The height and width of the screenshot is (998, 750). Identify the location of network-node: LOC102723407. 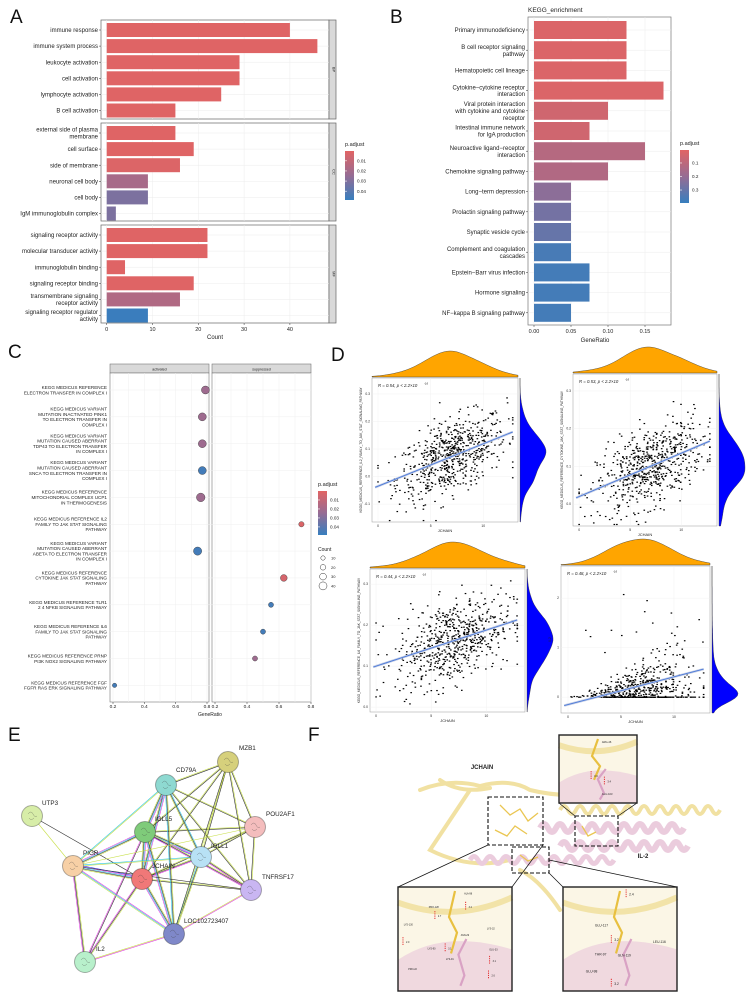
(196, 931).